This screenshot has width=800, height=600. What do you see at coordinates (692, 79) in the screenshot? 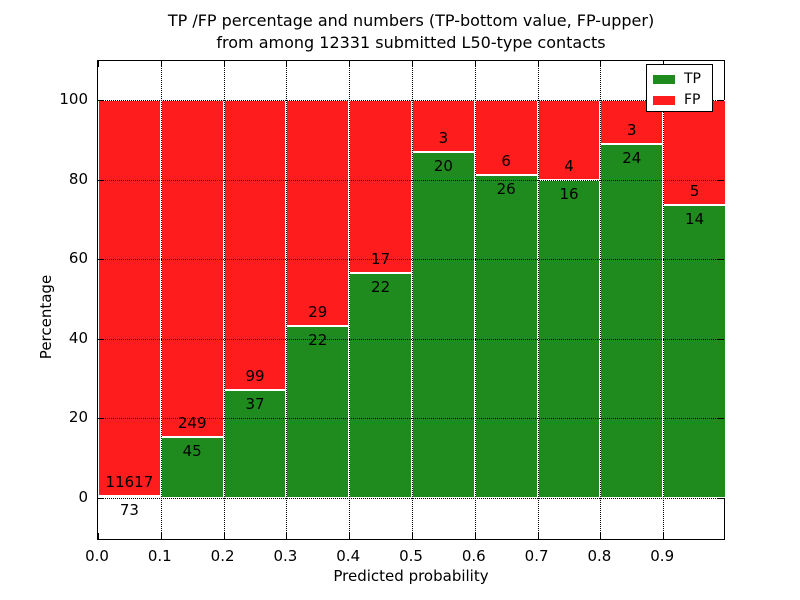
I see `legend-label-tp: TP` at bounding box center [692, 79].